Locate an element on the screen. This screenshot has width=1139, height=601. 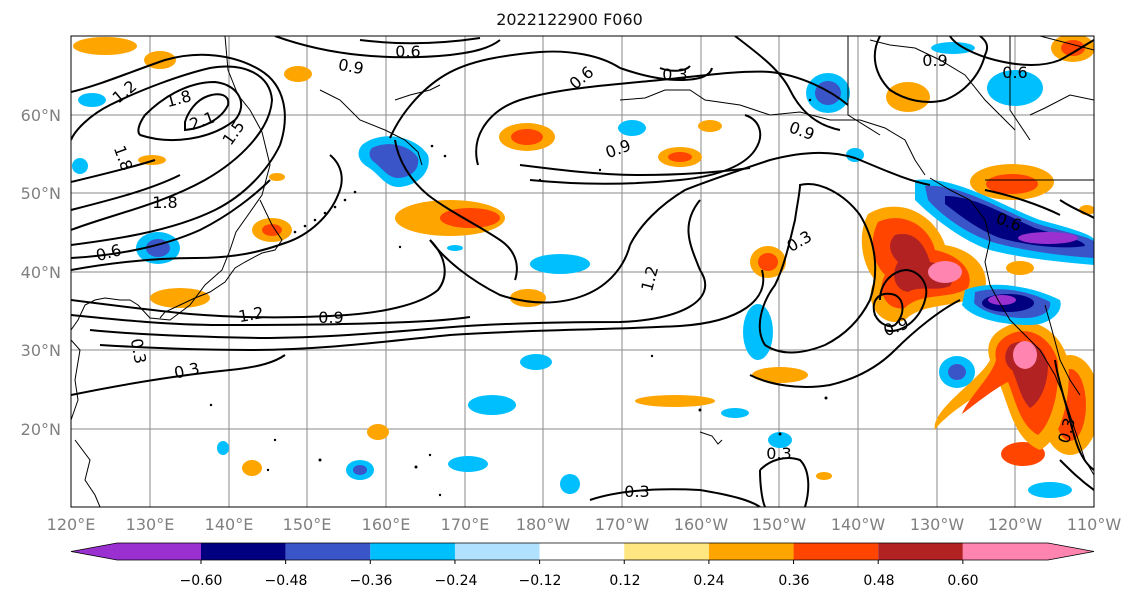
colorbar is located at coordinates (582, 553).